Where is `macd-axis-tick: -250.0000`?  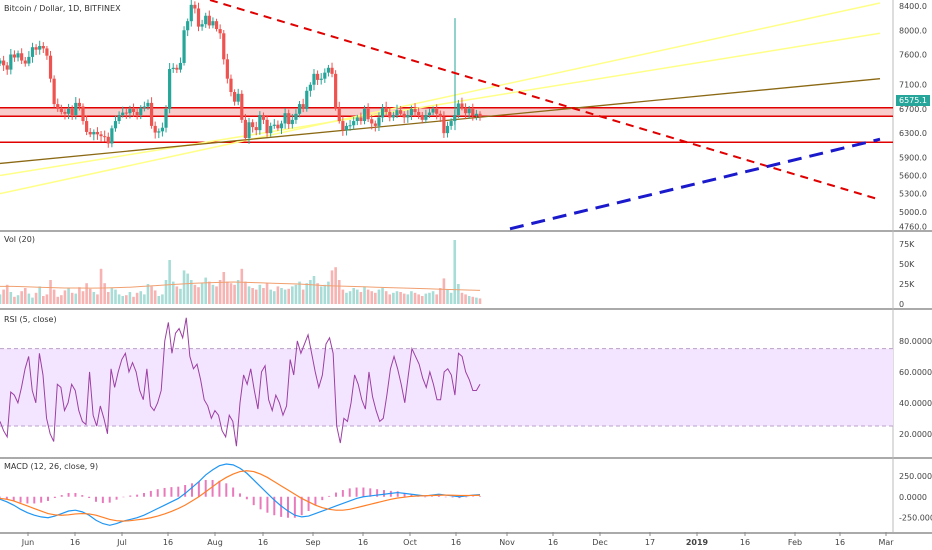
macd-axis-tick: -250.0000 is located at coordinates (915, 518).